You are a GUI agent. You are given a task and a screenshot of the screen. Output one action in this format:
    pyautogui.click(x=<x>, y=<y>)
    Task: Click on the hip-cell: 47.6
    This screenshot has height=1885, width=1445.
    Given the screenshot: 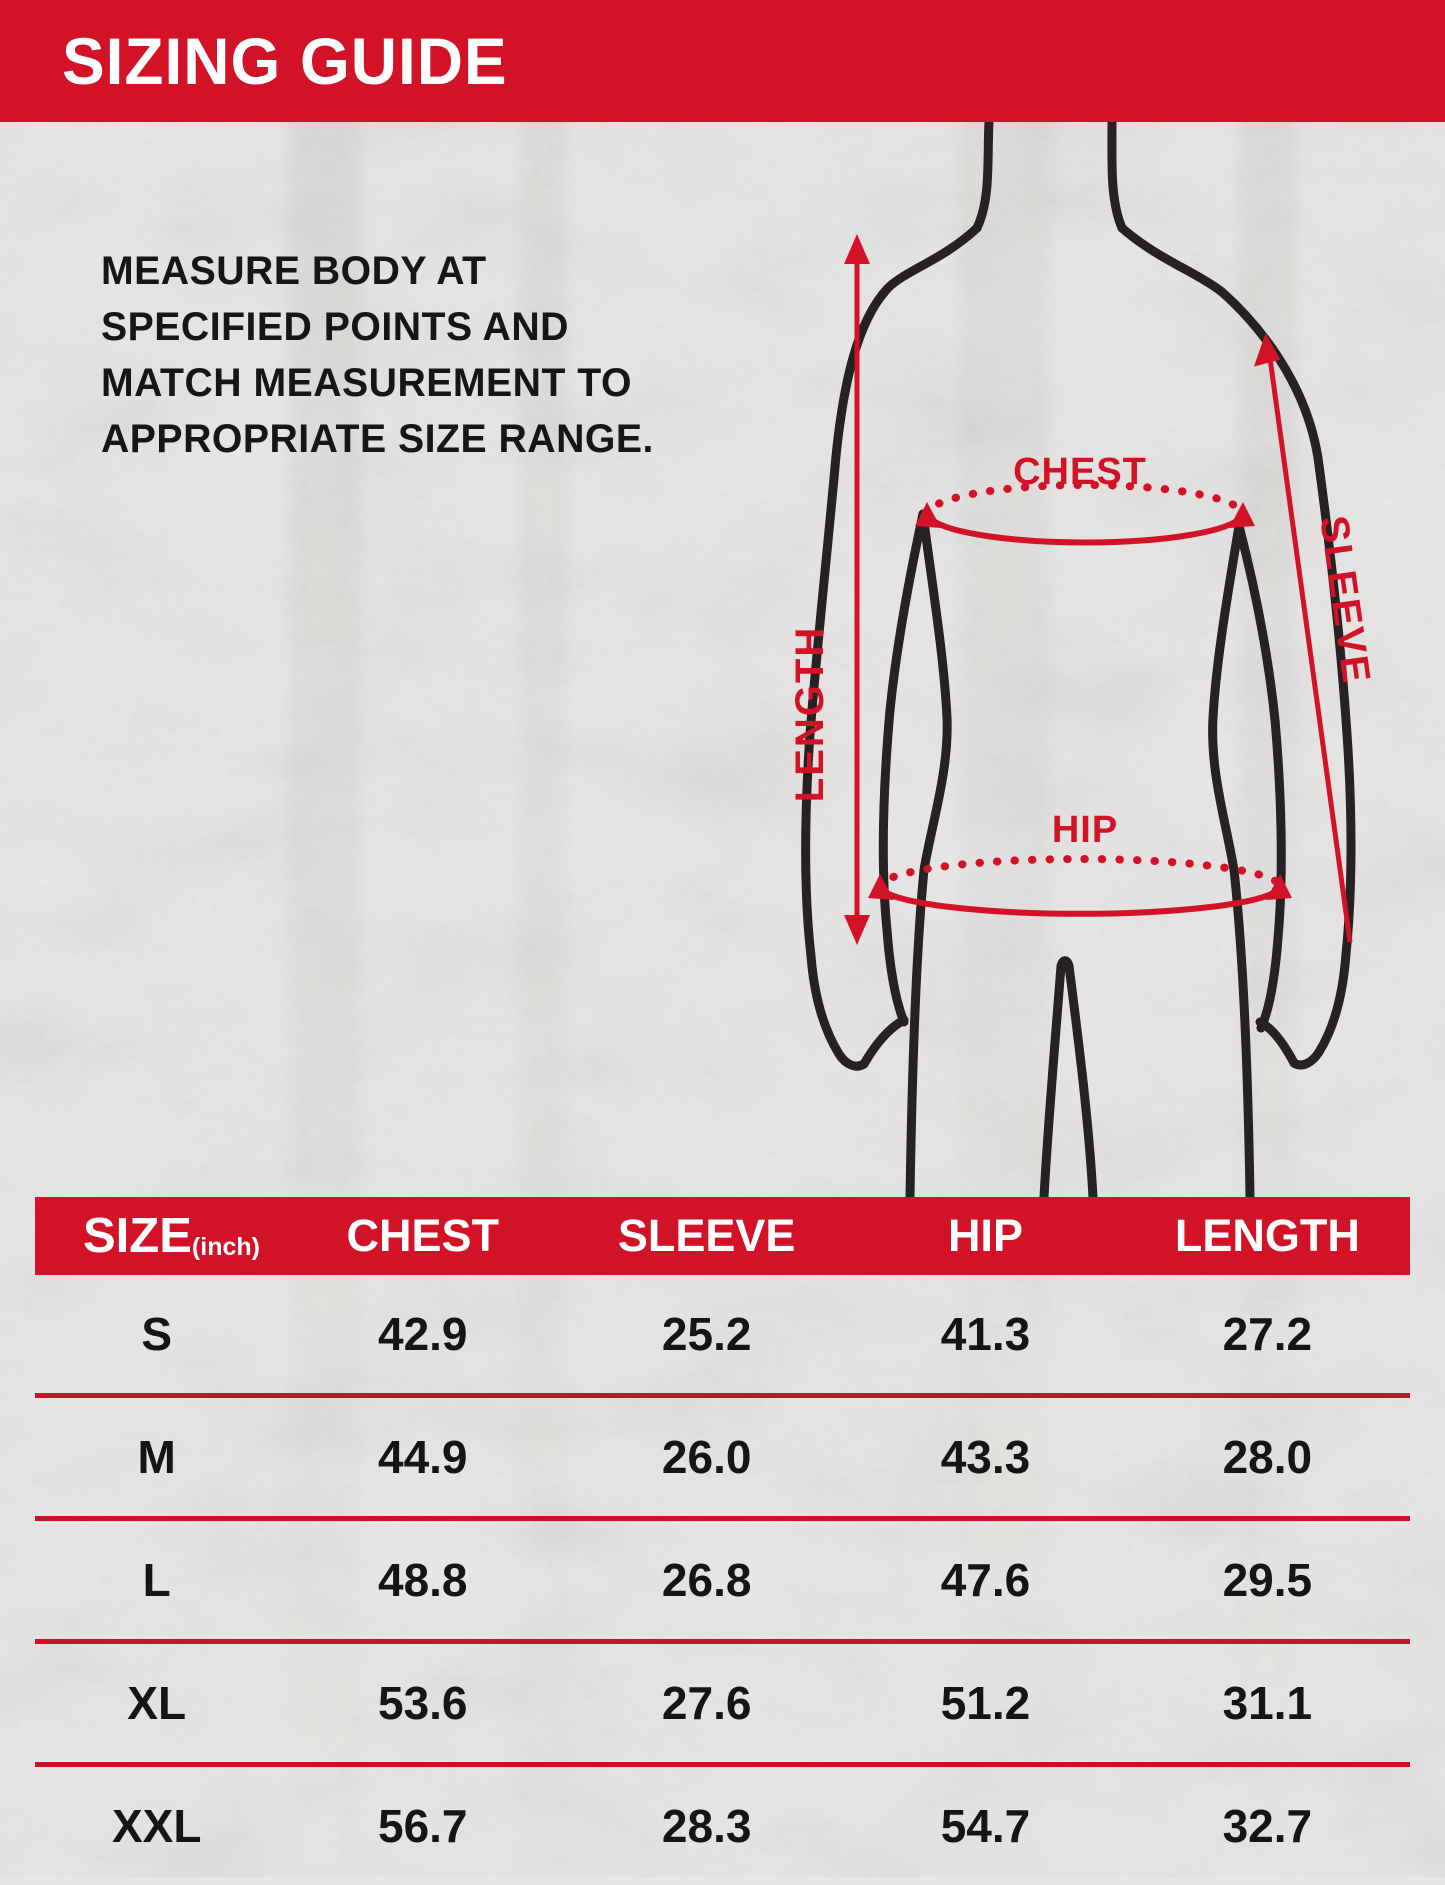 What is the action you would take?
    pyautogui.click(x=985, y=1580)
    